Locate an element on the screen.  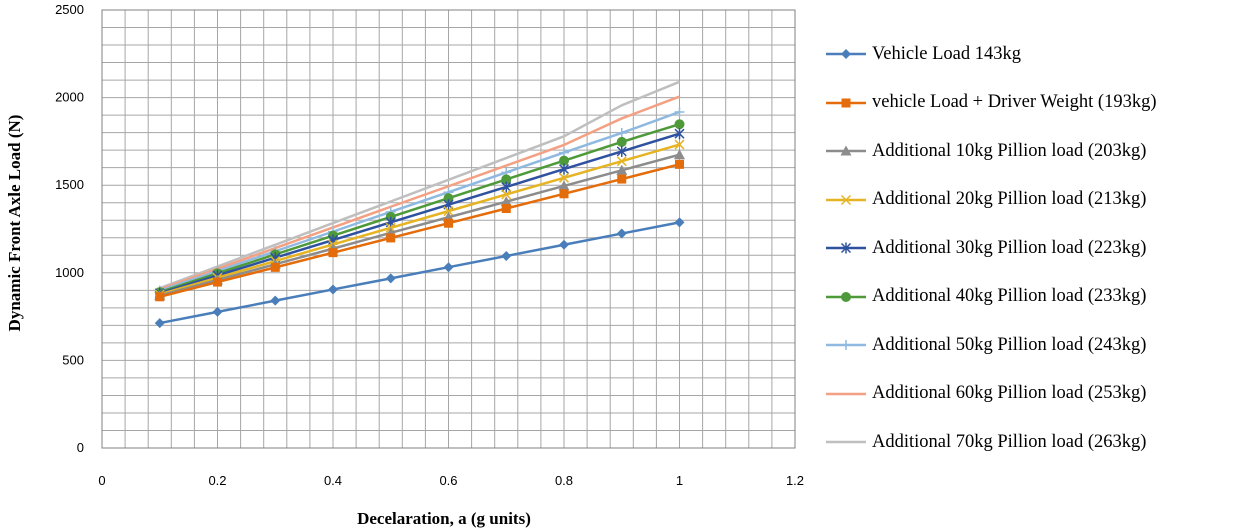
legend-label: Additional 70kg Pillion load (263kg) is located at coordinates (1009, 441).